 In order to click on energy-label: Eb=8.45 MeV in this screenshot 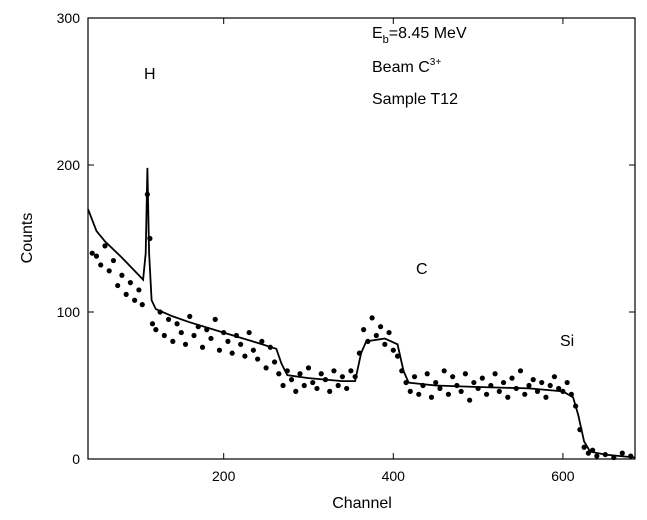, I will do `click(419, 35)`.